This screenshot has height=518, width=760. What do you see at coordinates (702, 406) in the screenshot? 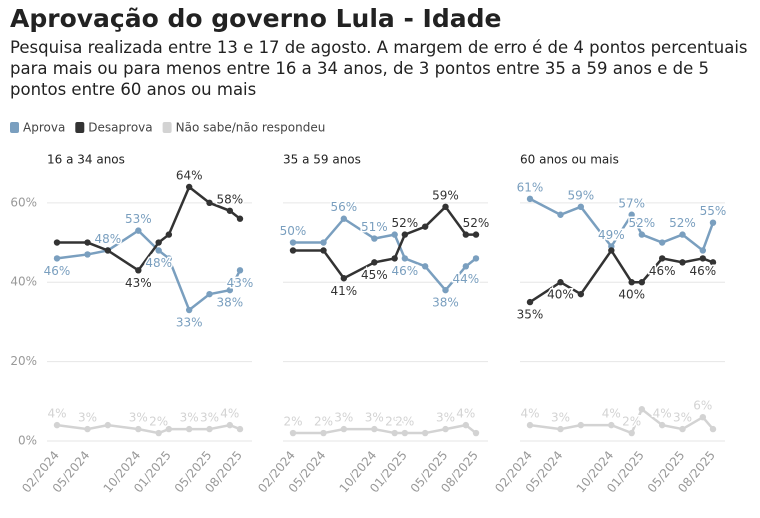
I see `data-label: 6%` at bounding box center [702, 406].